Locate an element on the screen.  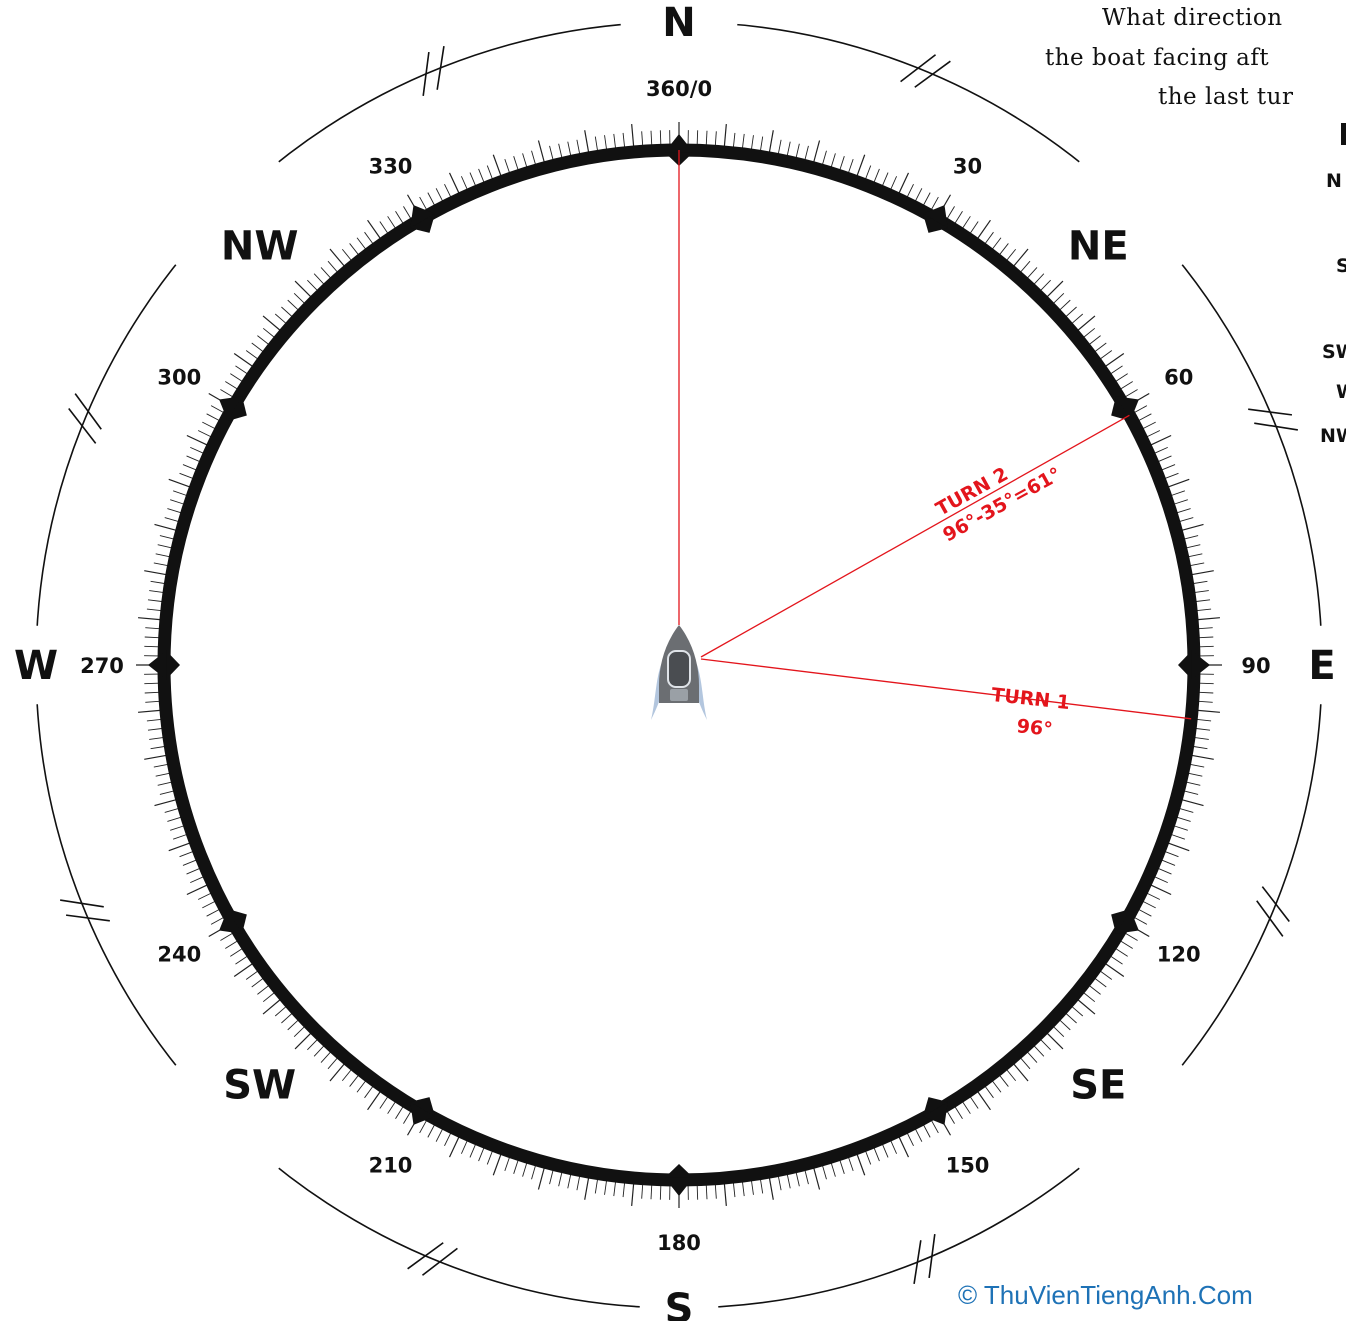
question-line-3: the last tur is located at coordinates (1225, 97).